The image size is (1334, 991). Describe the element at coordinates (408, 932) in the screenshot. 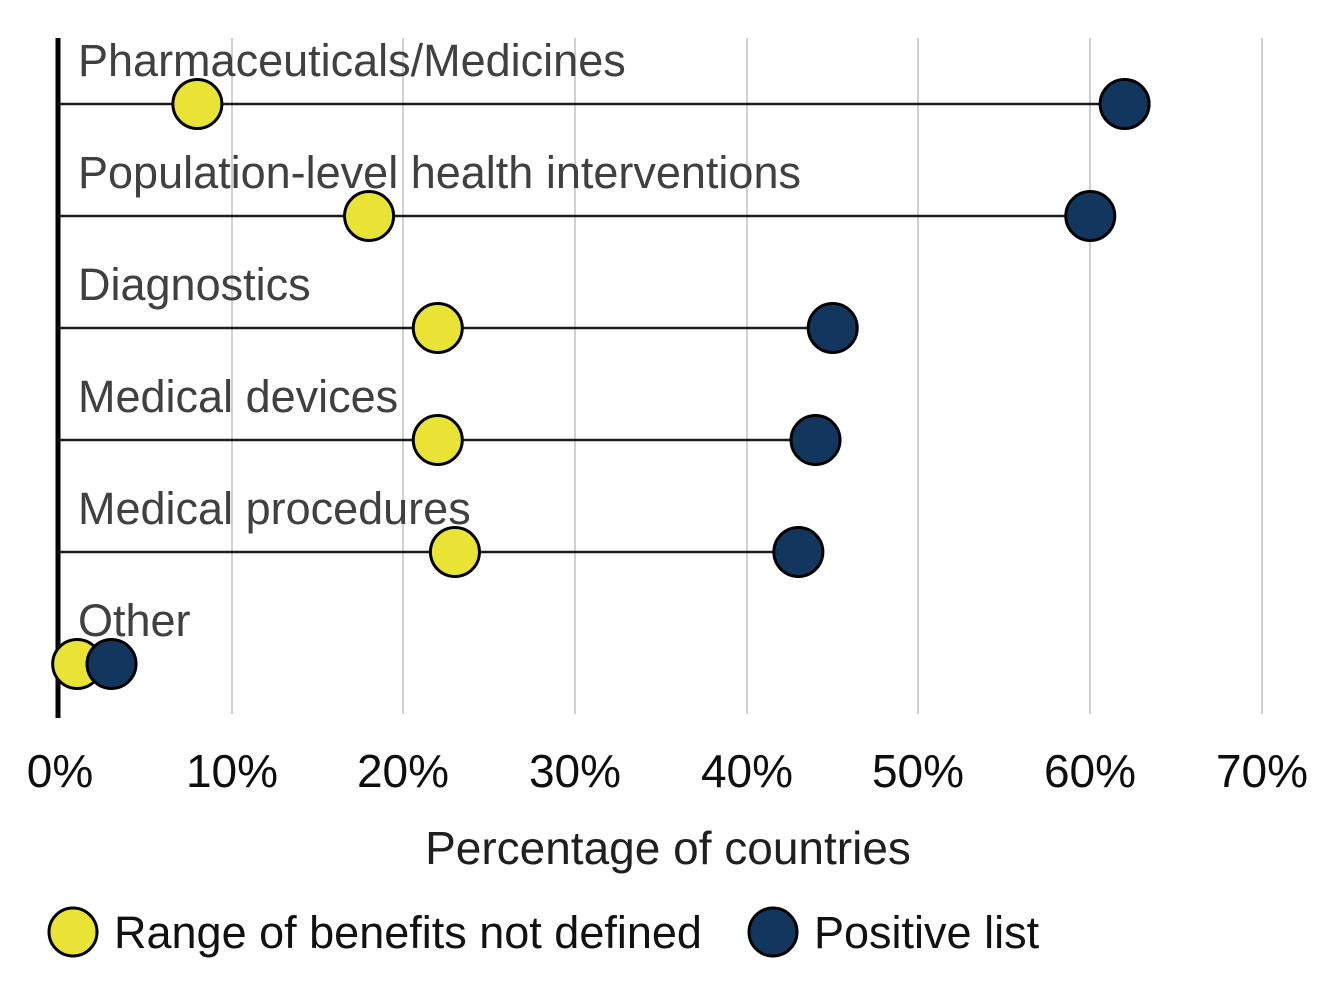

I see `legend-label-not-defined: Range of benefits not defined` at that location.